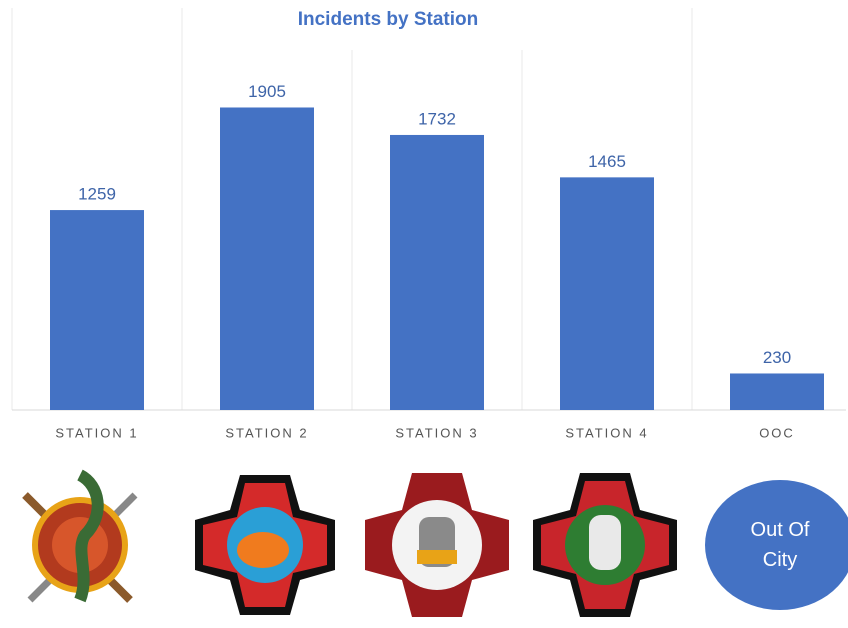  What do you see at coordinates (437, 118) in the screenshot?
I see `value-label: 1732` at bounding box center [437, 118].